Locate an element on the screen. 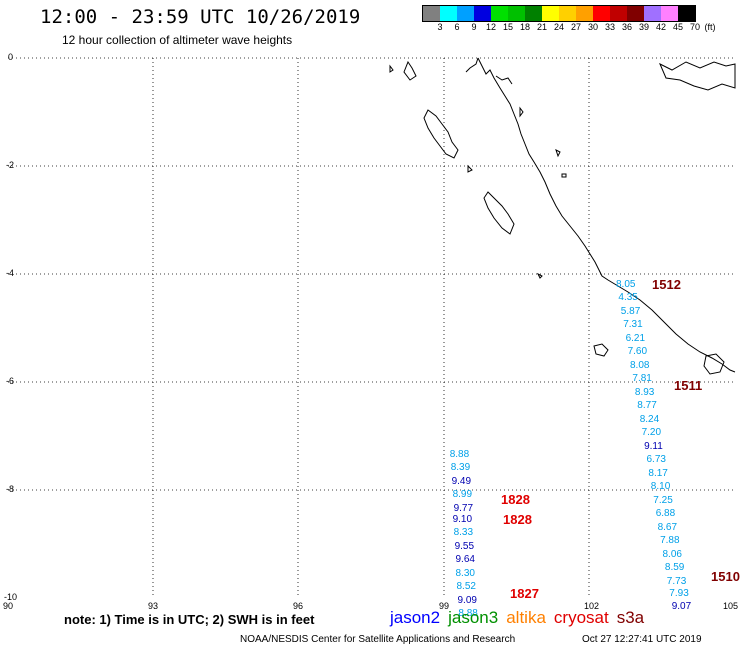  wave-height-value: 8.88 is located at coordinates (468, 614).